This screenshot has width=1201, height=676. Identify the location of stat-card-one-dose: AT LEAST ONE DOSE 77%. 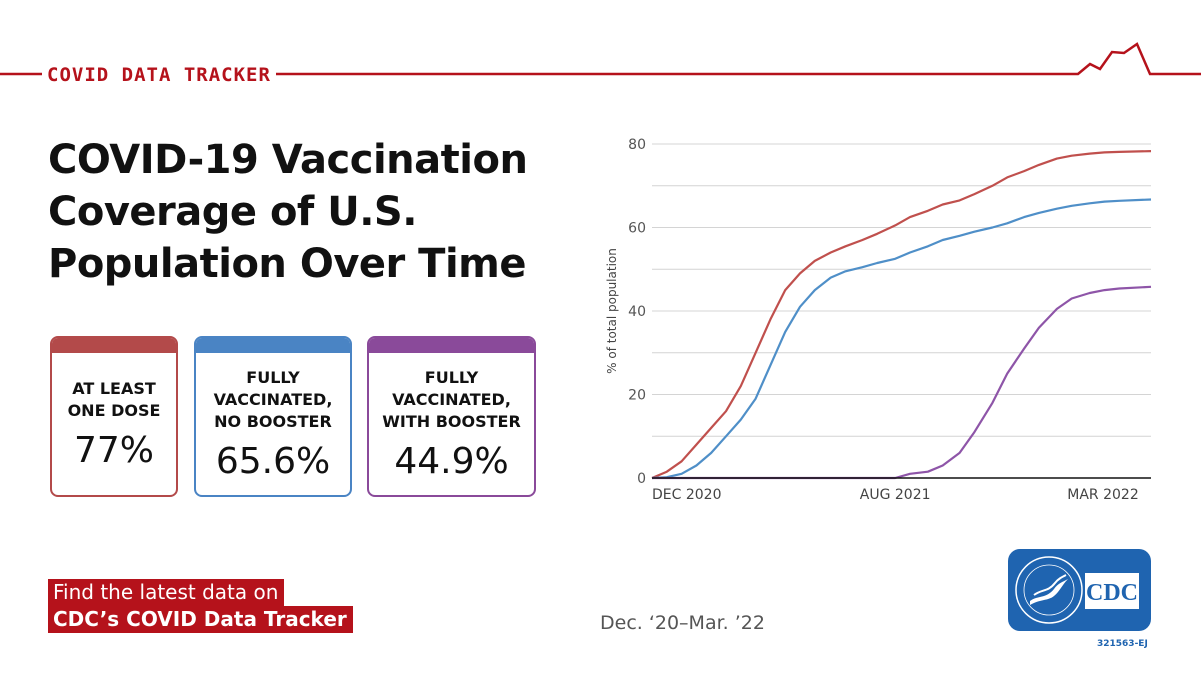
(114, 416).